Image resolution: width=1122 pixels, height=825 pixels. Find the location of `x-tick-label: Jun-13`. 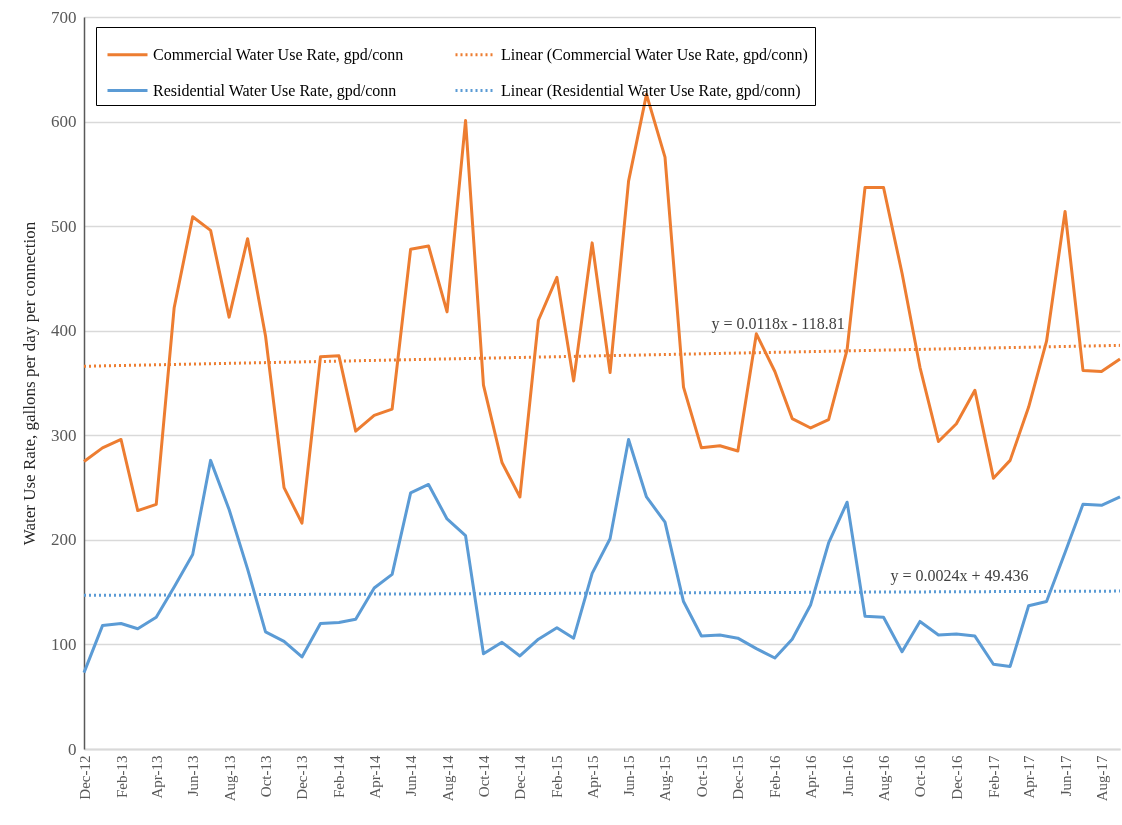

x-tick-label: Jun-13 is located at coordinates (193, 776).